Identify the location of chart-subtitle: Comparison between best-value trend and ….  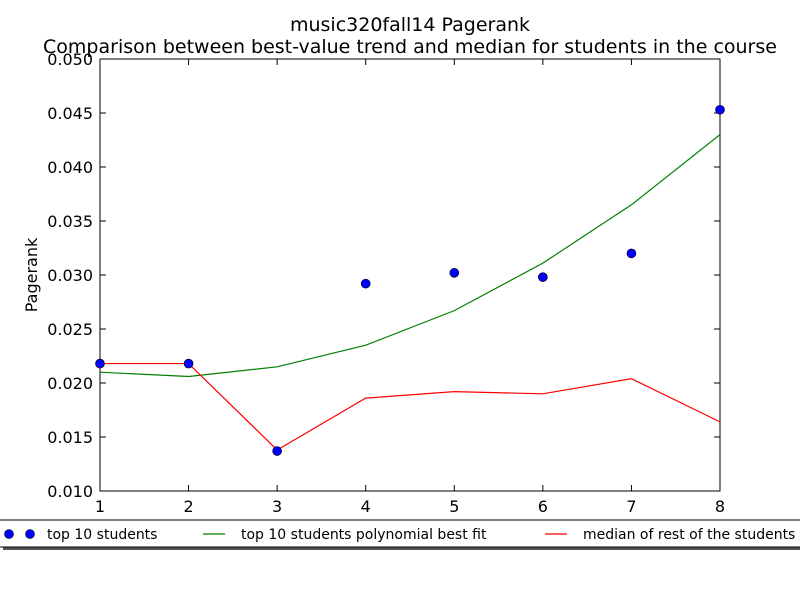
(410, 47).